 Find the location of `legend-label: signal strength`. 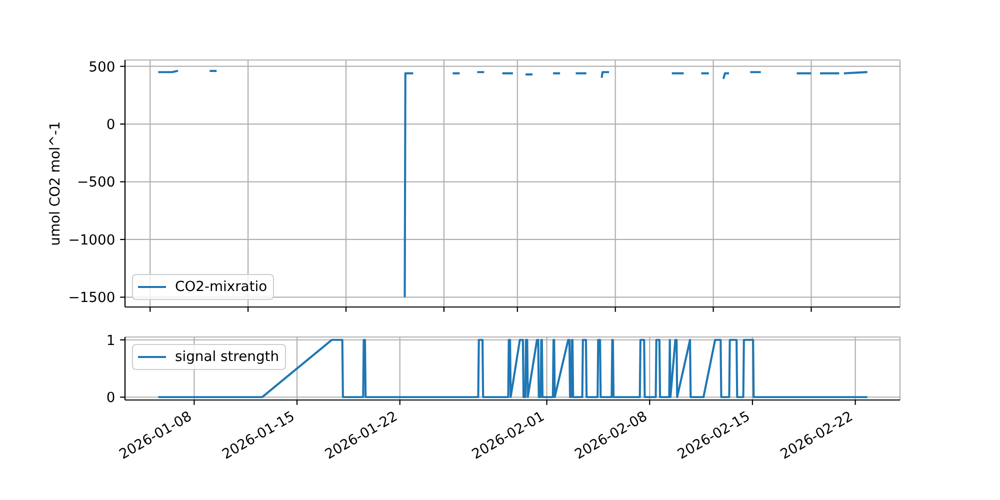

legend-label: signal strength is located at coordinates (227, 357).